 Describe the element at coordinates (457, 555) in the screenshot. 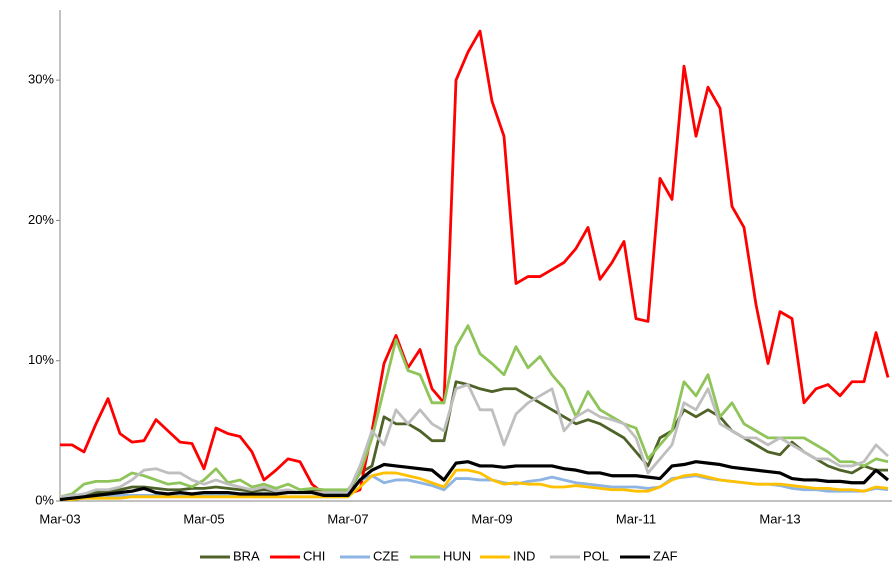

I see `legend-label: HUN` at that location.